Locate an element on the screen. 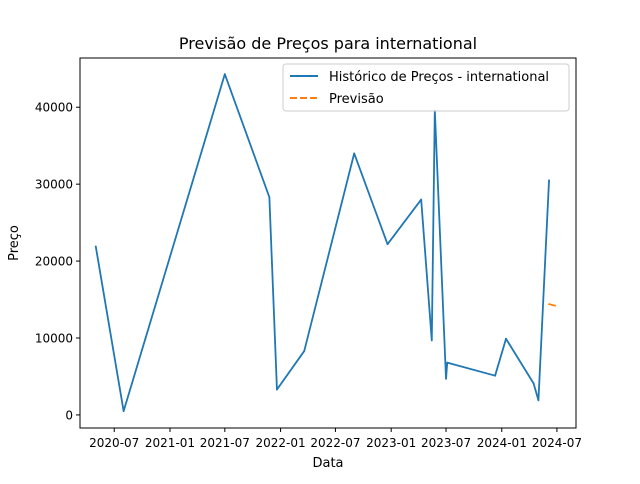  y-tick-label-0: 0 is located at coordinates (69, 415).